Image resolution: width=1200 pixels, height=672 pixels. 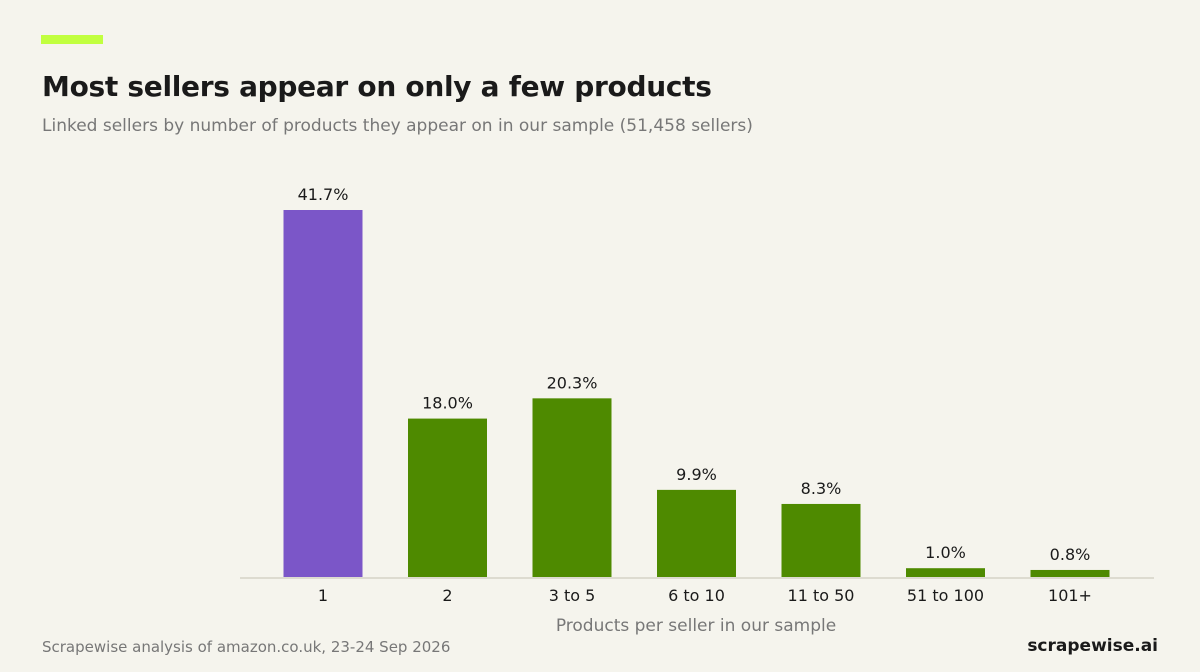 What do you see at coordinates (72, 39) in the screenshot?
I see `accent-bar` at bounding box center [72, 39].